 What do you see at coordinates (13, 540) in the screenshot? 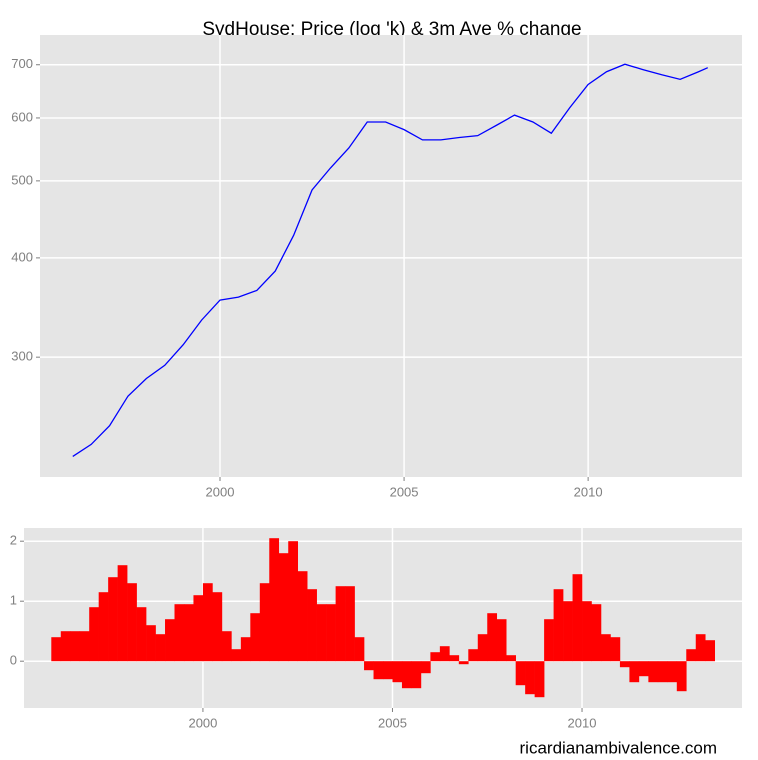
I see `y-tick-label: 2` at bounding box center [13, 540].